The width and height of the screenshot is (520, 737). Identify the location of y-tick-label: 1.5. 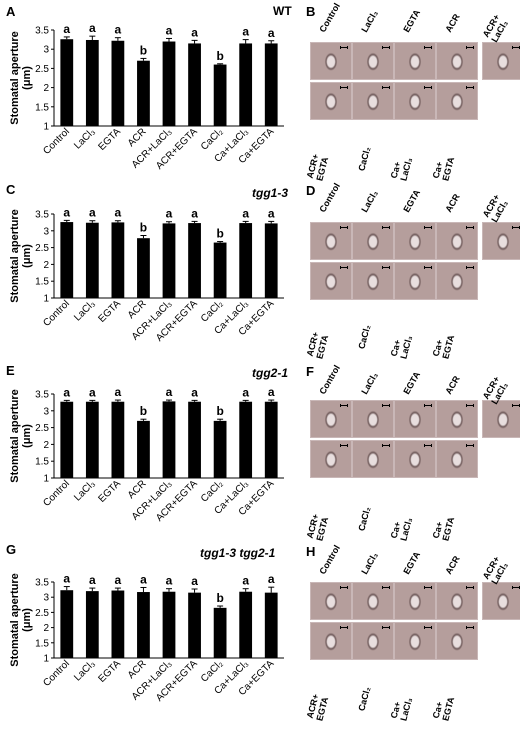
(42, 643).